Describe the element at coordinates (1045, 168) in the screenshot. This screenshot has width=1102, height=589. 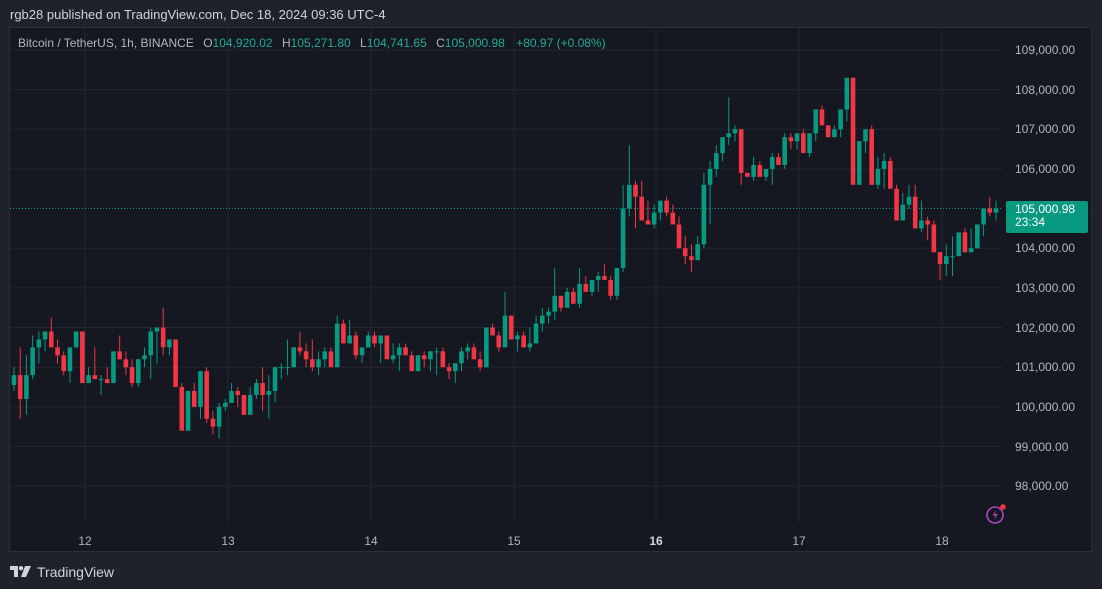
I see `price-tick-label: 106,000.00` at that location.